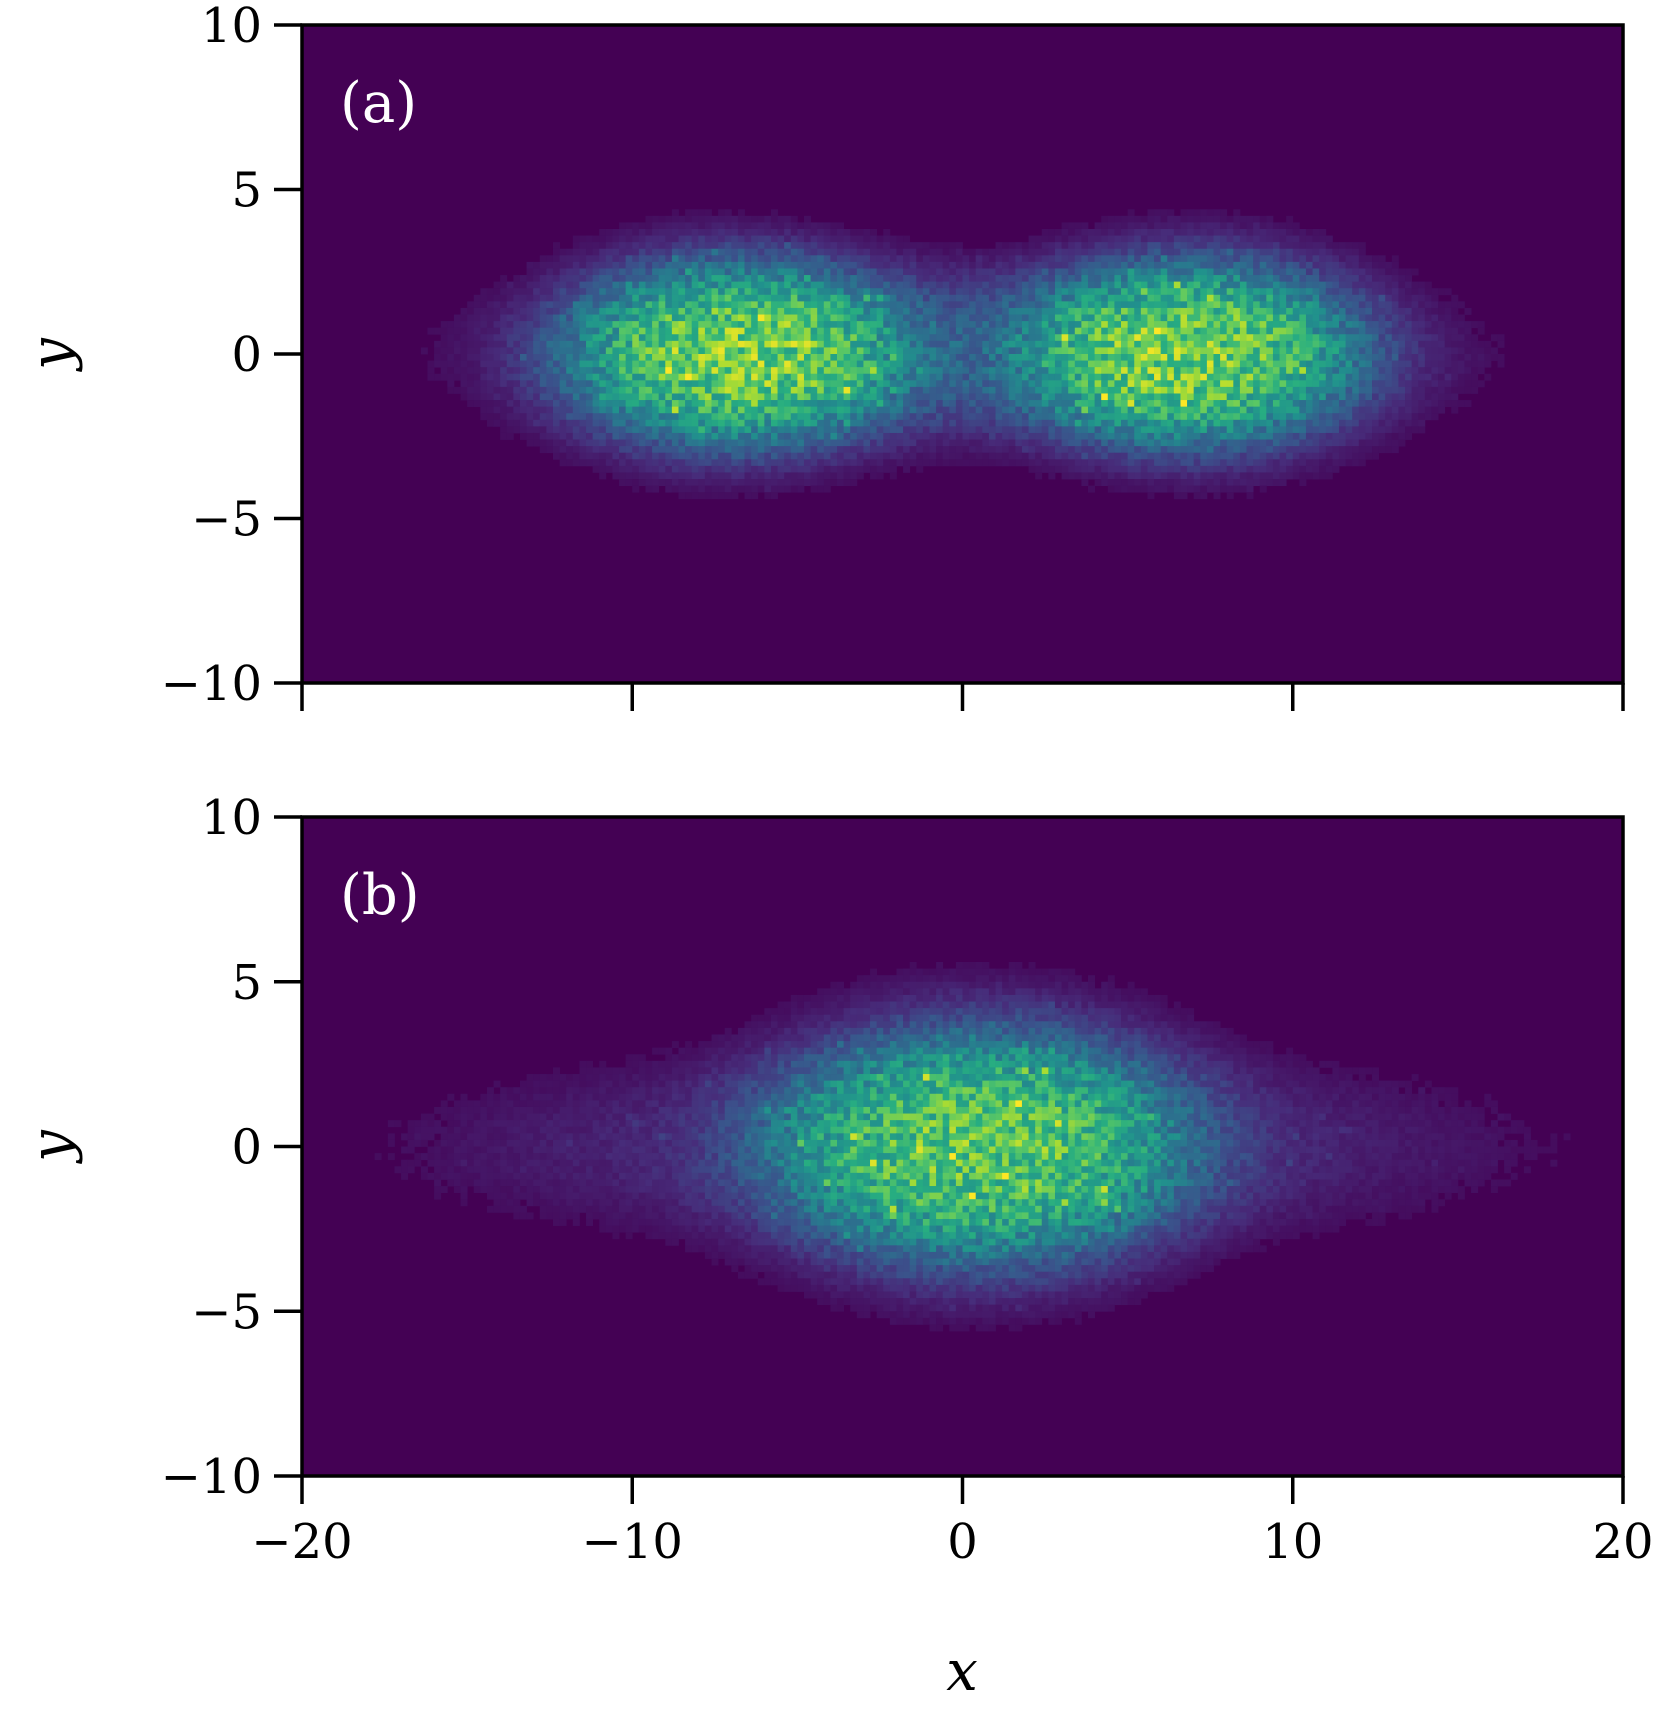 This screenshot has height=1713, width=1664. What do you see at coordinates (962, 1542) in the screenshot?
I see `x-tick-label: 0` at bounding box center [962, 1542].